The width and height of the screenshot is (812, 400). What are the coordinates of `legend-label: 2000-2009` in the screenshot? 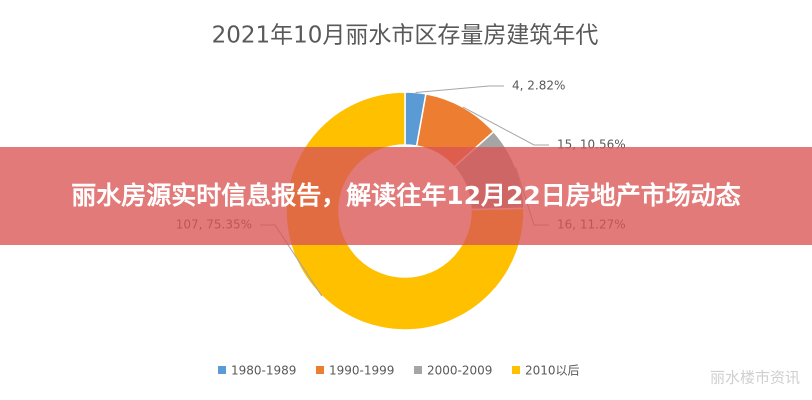 It's located at (459, 371).